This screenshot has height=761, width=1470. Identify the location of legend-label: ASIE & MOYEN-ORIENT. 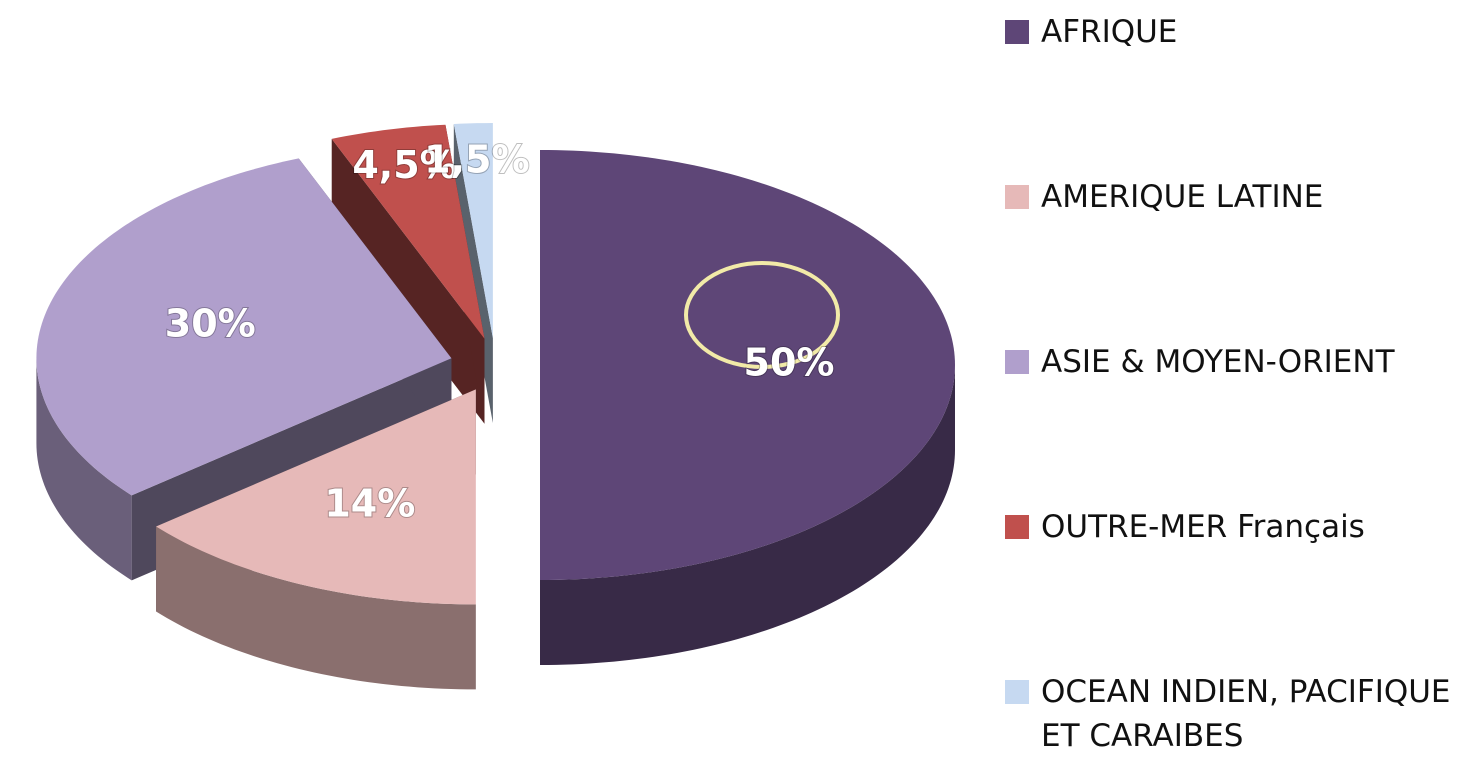
(1218, 362).